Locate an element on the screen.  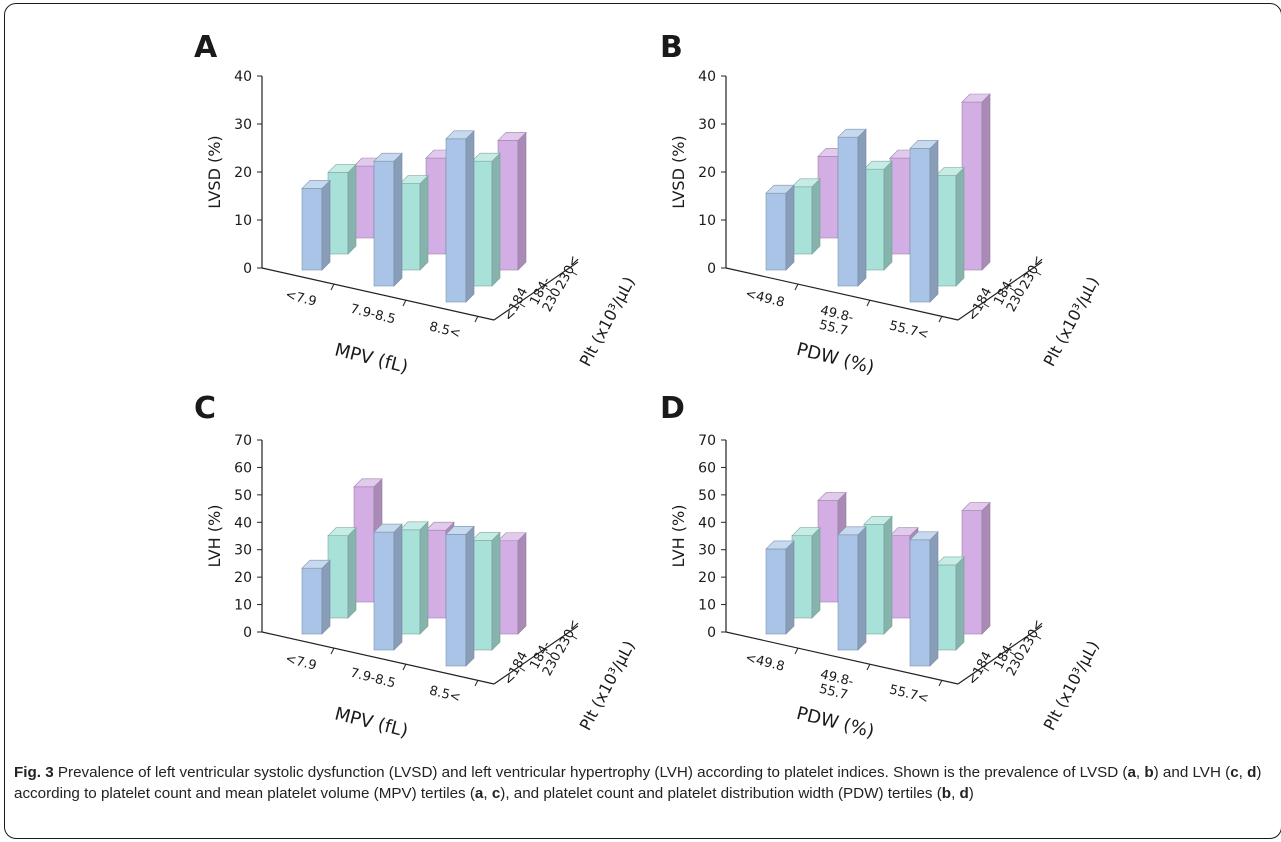
panel-letter: B is located at coordinates (671, 47).